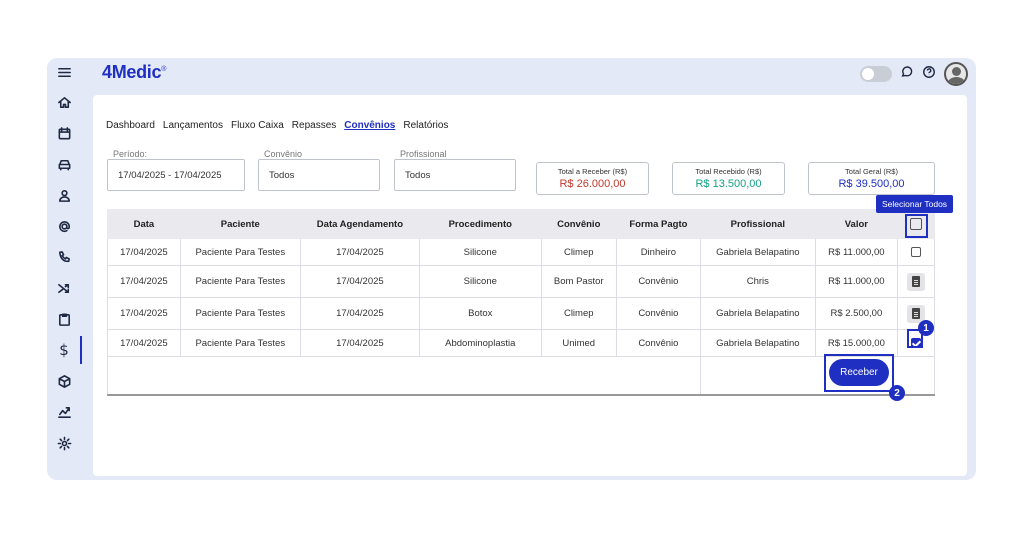  I want to click on select-all-checkbox, so click(915, 224).